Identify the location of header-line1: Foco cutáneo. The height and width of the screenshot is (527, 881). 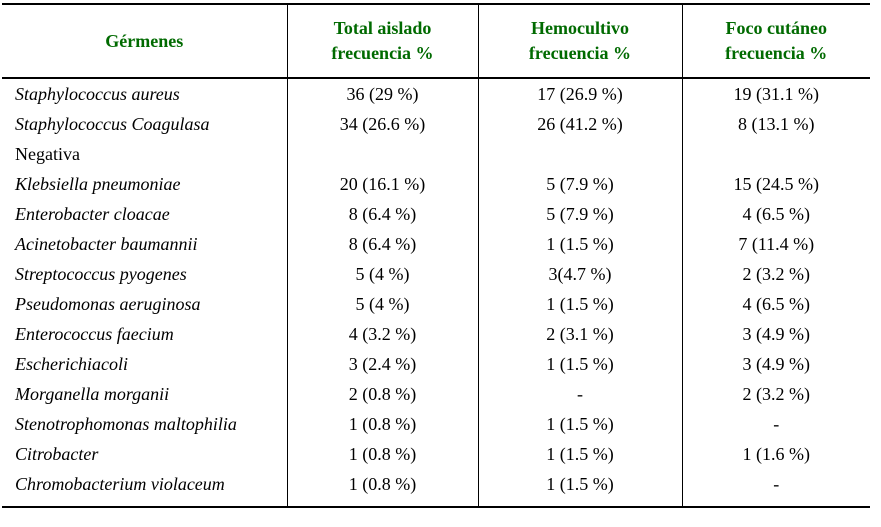
(776, 28).